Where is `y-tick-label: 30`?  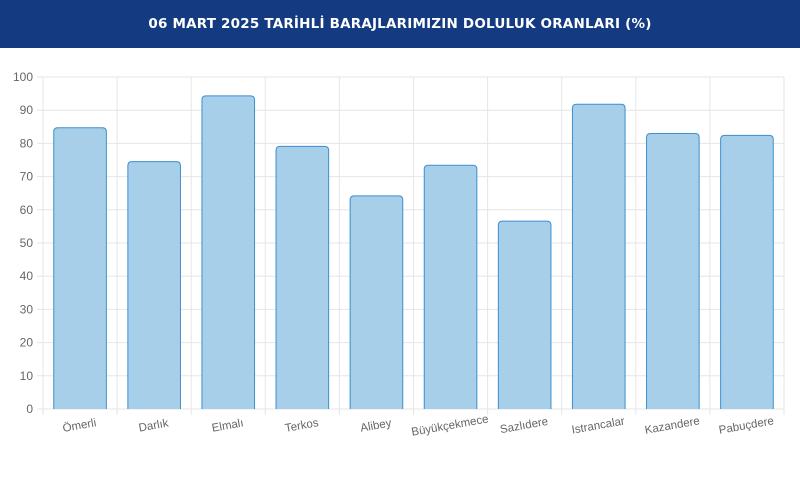 y-tick-label: 30 is located at coordinates (27, 309).